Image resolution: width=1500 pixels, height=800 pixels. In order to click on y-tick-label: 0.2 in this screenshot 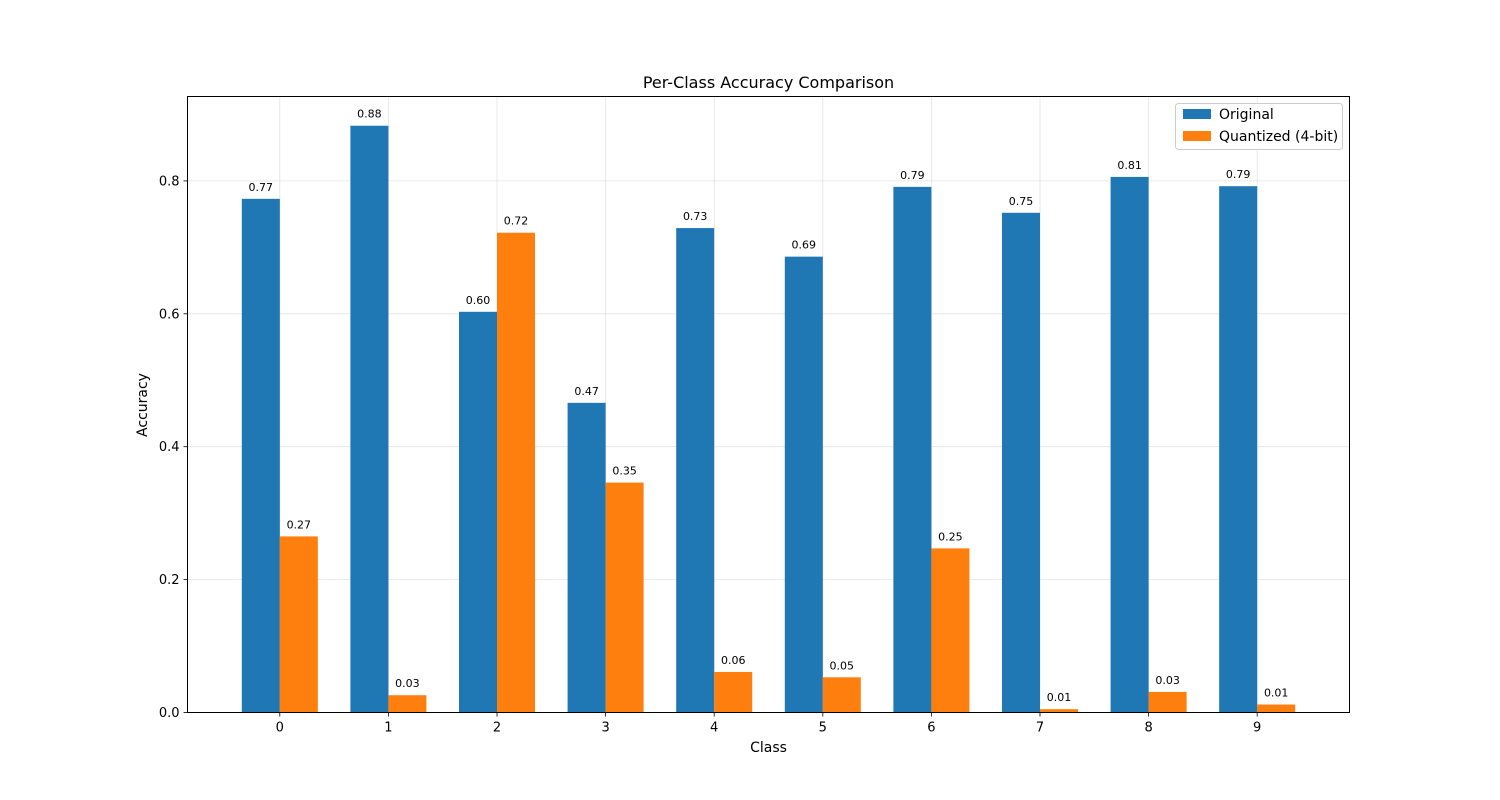, I will do `click(169, 580)`.